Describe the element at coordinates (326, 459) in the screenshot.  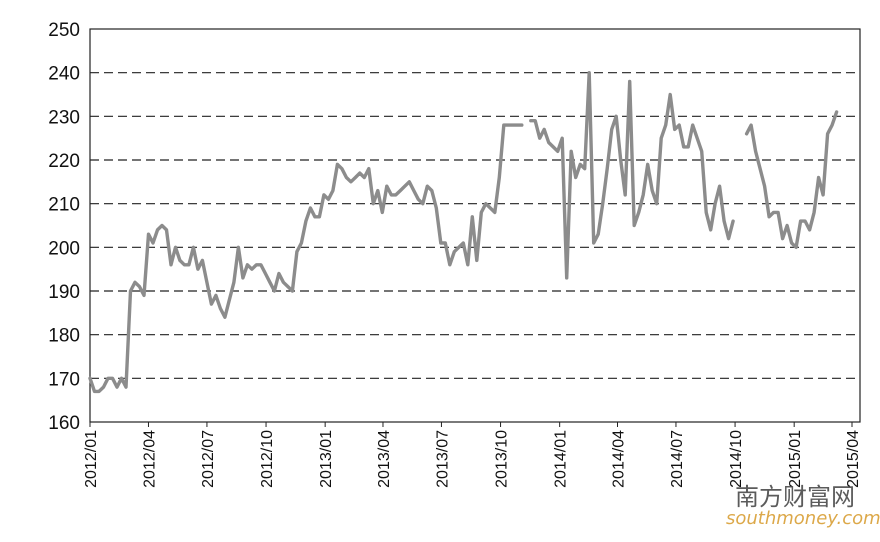
I see `x-tick-label: 2013/01` at that location.